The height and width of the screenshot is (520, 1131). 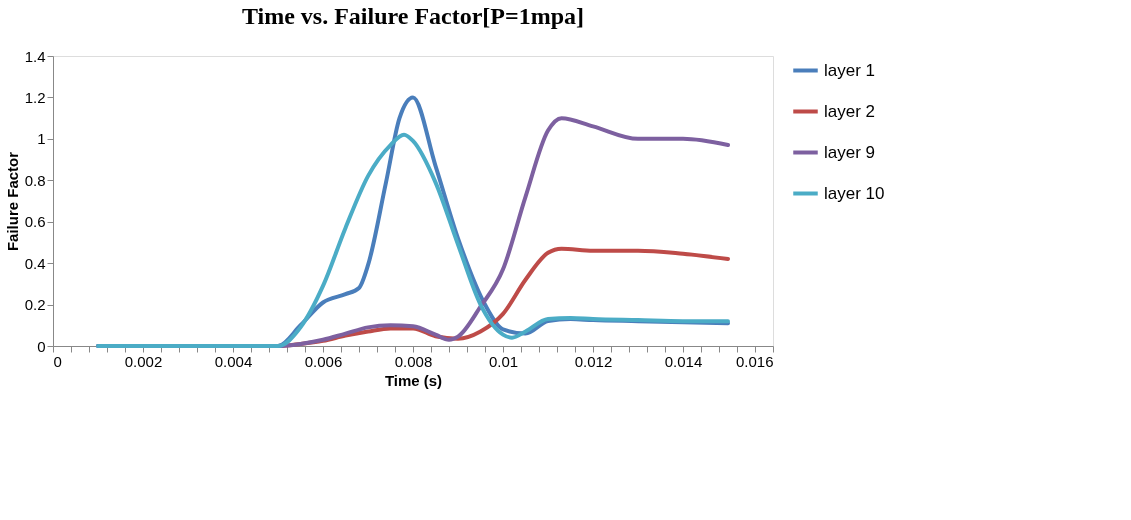 I want to click on y-tick-label: 0.6, so click(x=35, y=222).